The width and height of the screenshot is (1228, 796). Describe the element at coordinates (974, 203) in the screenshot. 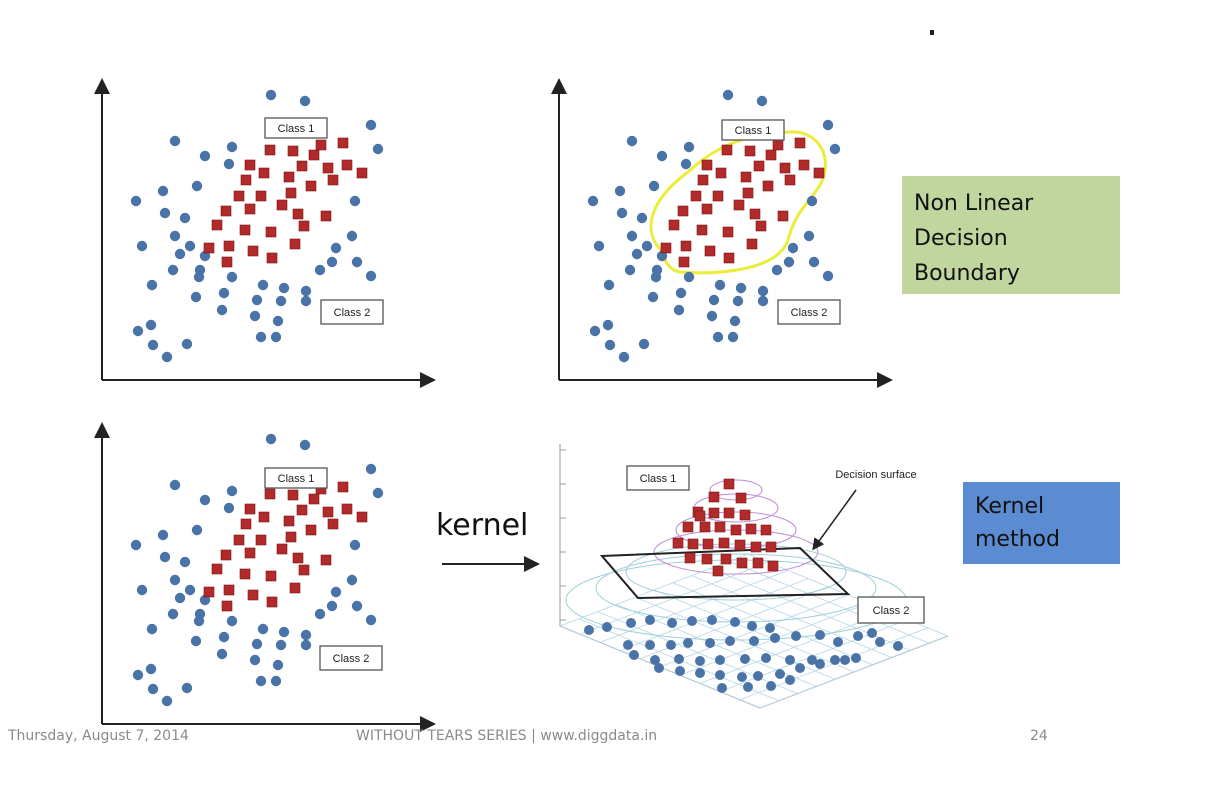

I see `nonlinear-line-1: Non Linear` at that location.